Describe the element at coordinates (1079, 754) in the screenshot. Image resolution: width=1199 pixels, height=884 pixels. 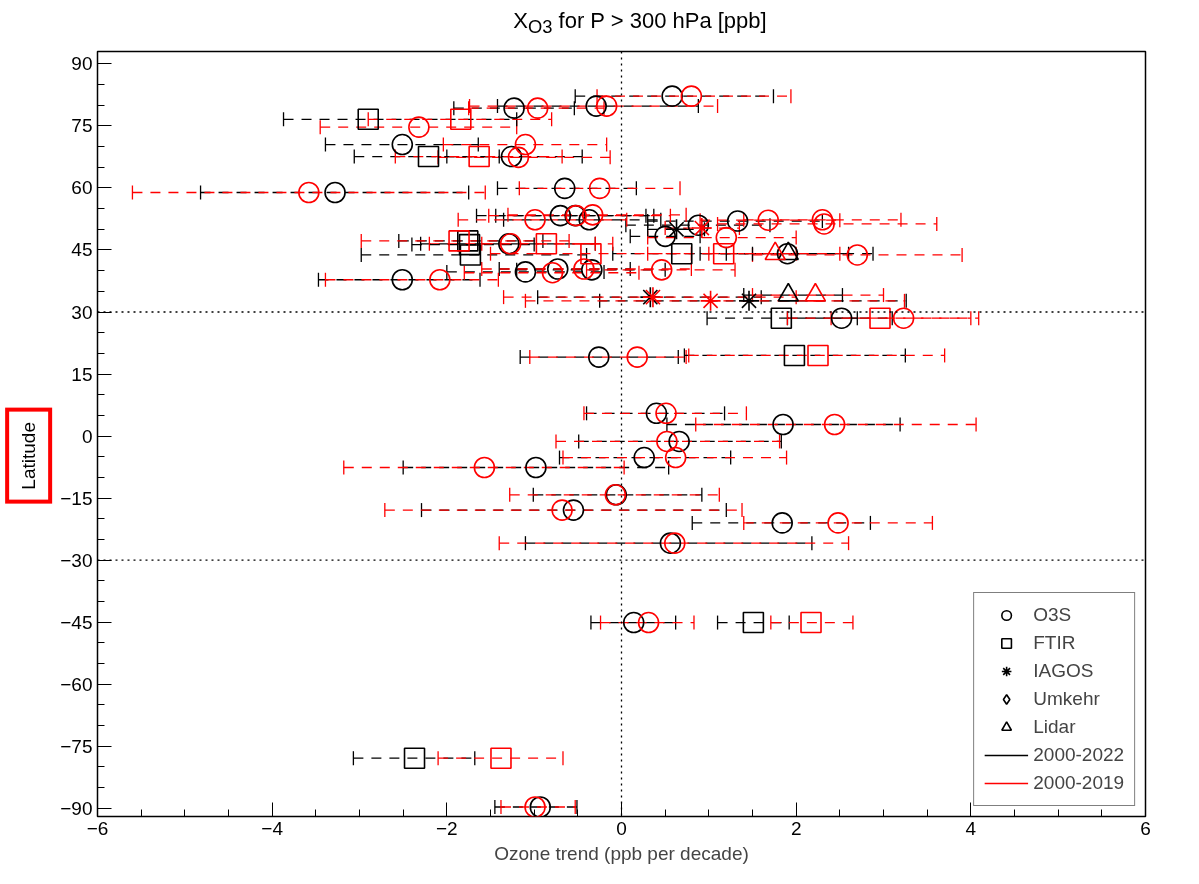
I see `legend-label: 2000-2022` at that location.